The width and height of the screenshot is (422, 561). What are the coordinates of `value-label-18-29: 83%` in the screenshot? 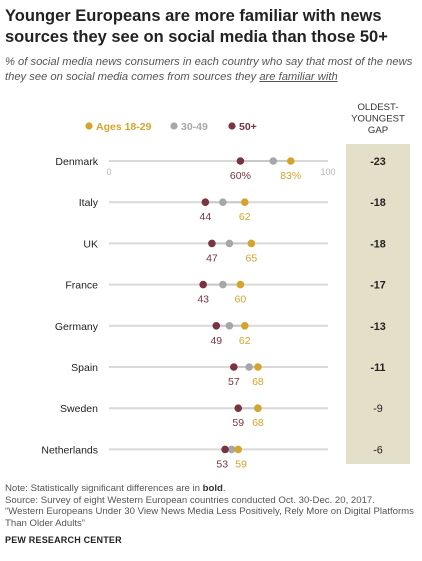 It's located at (290, 176).